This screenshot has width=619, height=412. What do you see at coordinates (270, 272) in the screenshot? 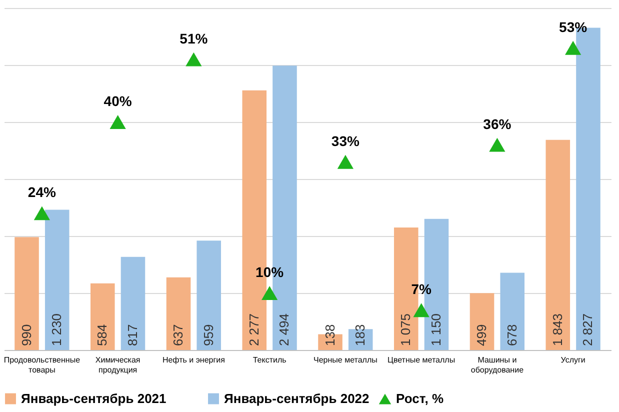
I see `data-label: 10%` at bounding box center [270, 272].